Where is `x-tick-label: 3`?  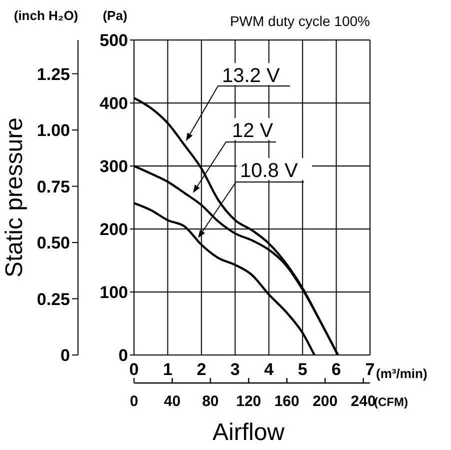
x-tick-label: 3 is located at coordinates (235, 370).